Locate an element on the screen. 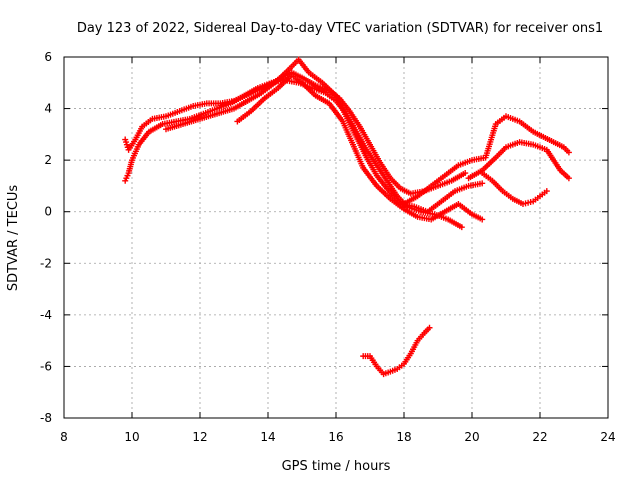  x-tick-label: 16 is located at coordinates (335, 437).